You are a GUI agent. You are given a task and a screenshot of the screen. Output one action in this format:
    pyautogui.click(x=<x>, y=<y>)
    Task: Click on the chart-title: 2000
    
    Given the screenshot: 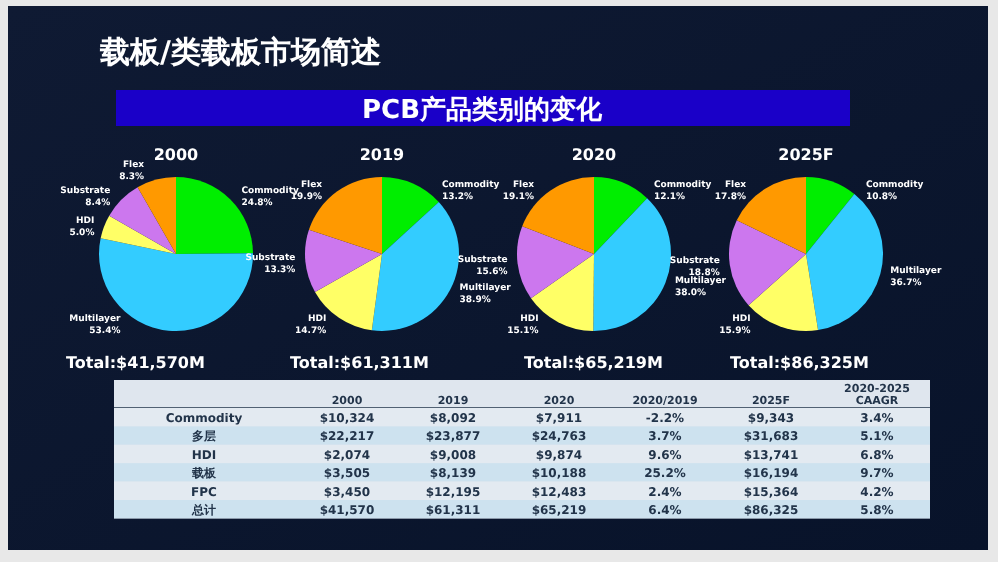 What is the action you would take?
    pyautogui.click(x=176, y=155)
    